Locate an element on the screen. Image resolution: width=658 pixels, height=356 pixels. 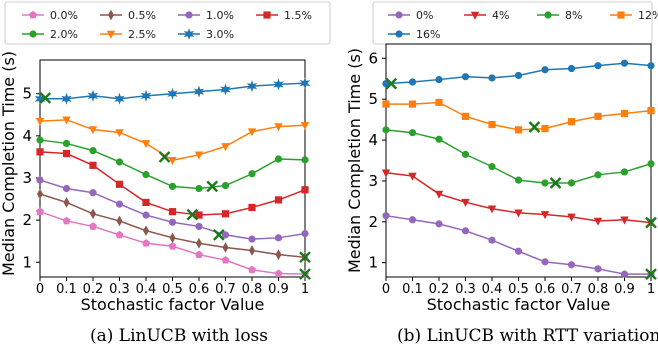
legend-entry: 1.0% is located at coordinates (206, 15).